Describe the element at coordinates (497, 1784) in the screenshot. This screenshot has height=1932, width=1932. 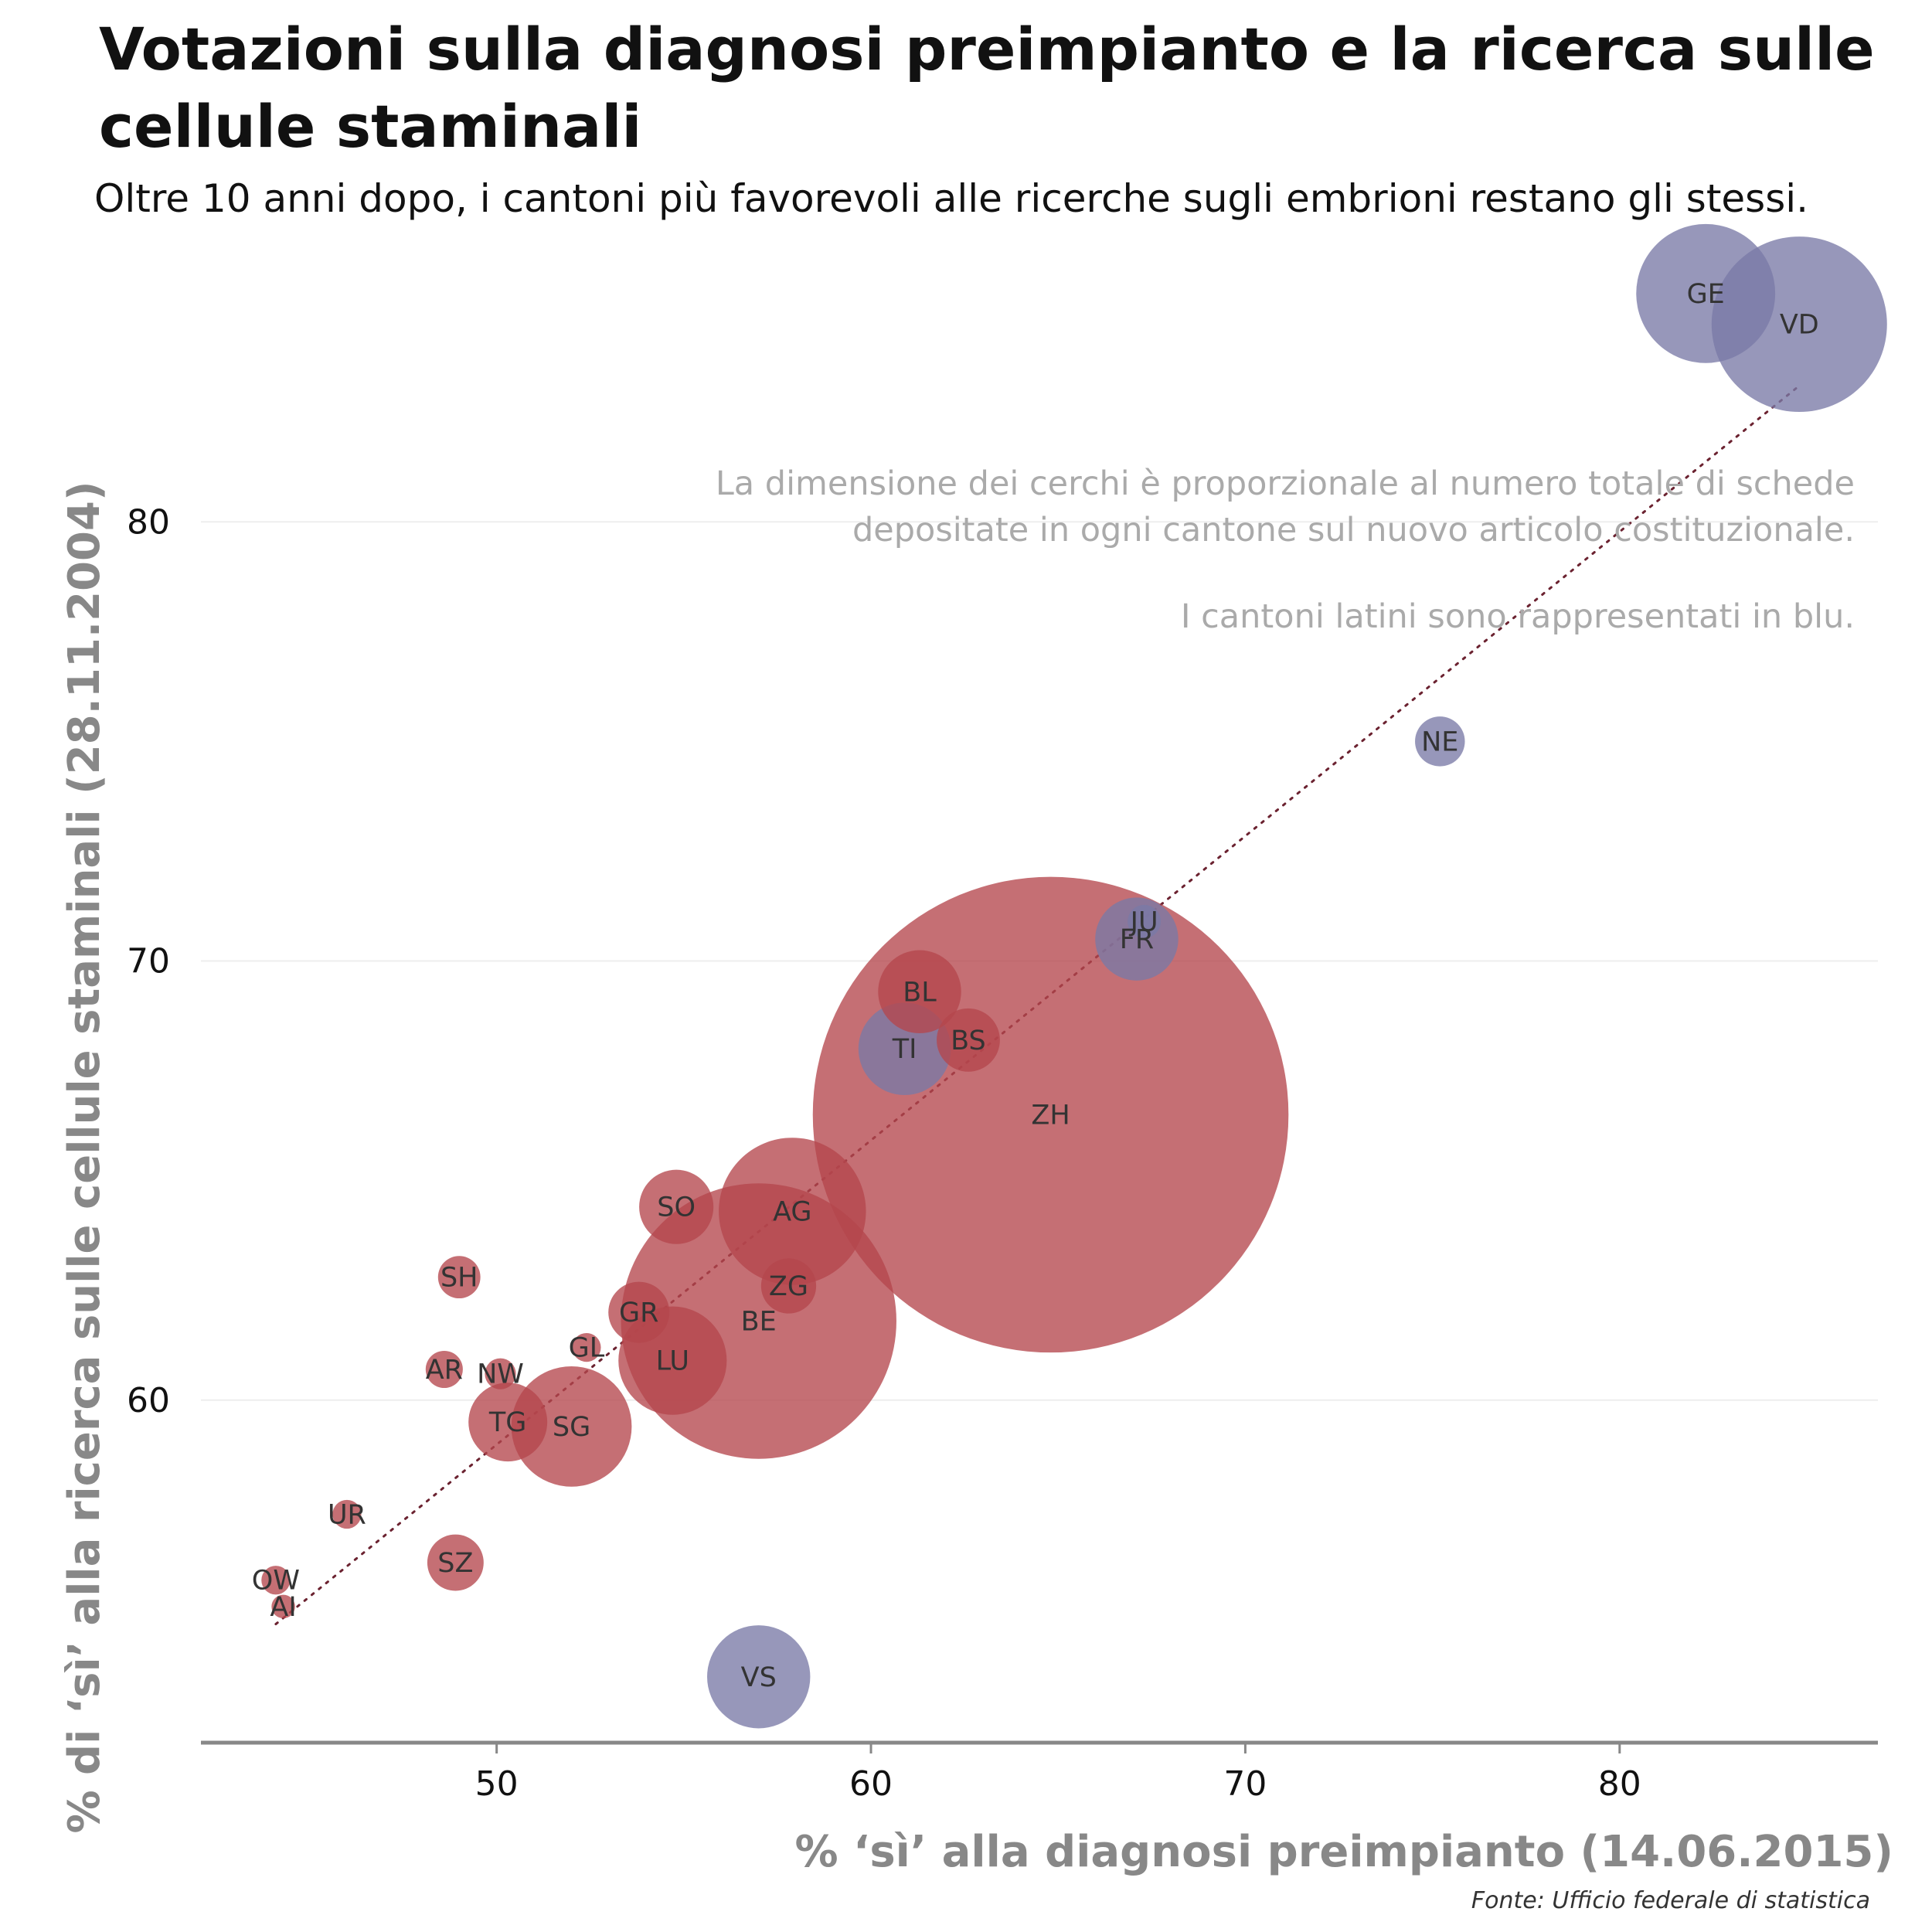
I see `x-tick-label: 50` at that location.